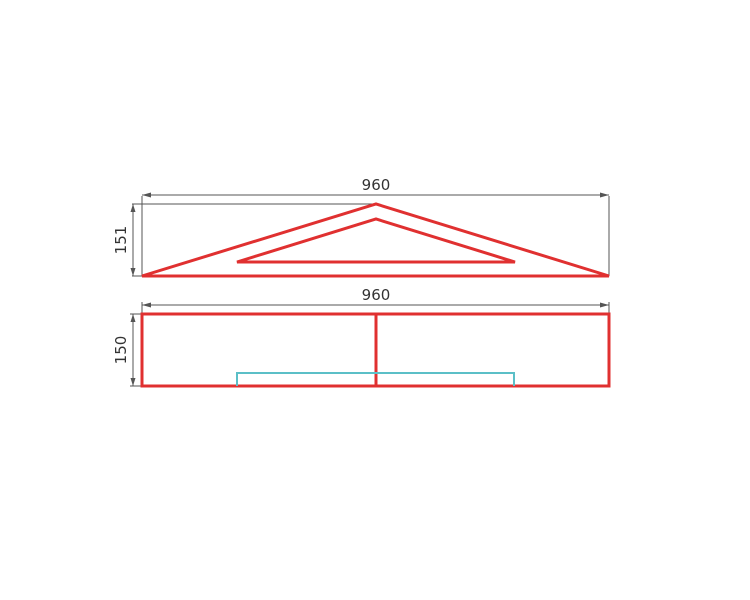 This screenshot has width=750, height=600. What do you see at coordinates (133, 318) in the screenshot?
I see `front-height-arrow-top` at bounding box center [133, 318].